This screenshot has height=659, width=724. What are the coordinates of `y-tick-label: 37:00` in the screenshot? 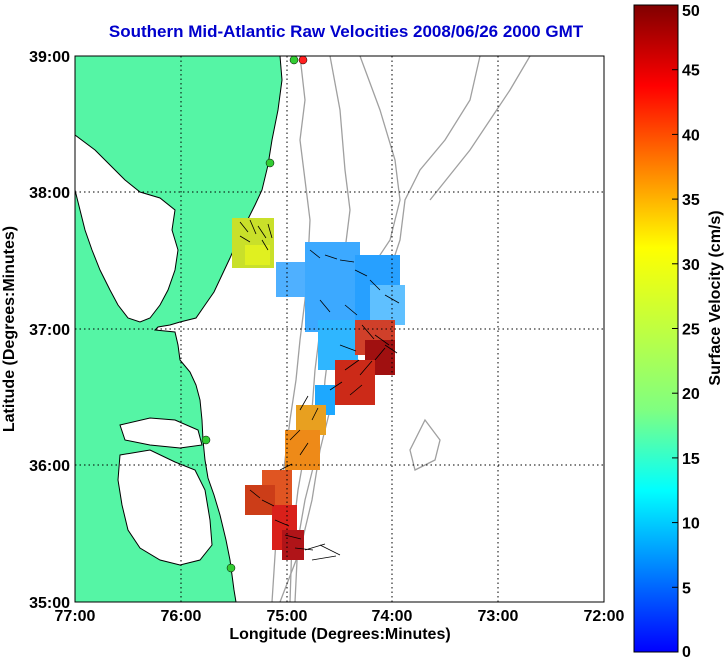 It's located at (49, 330).